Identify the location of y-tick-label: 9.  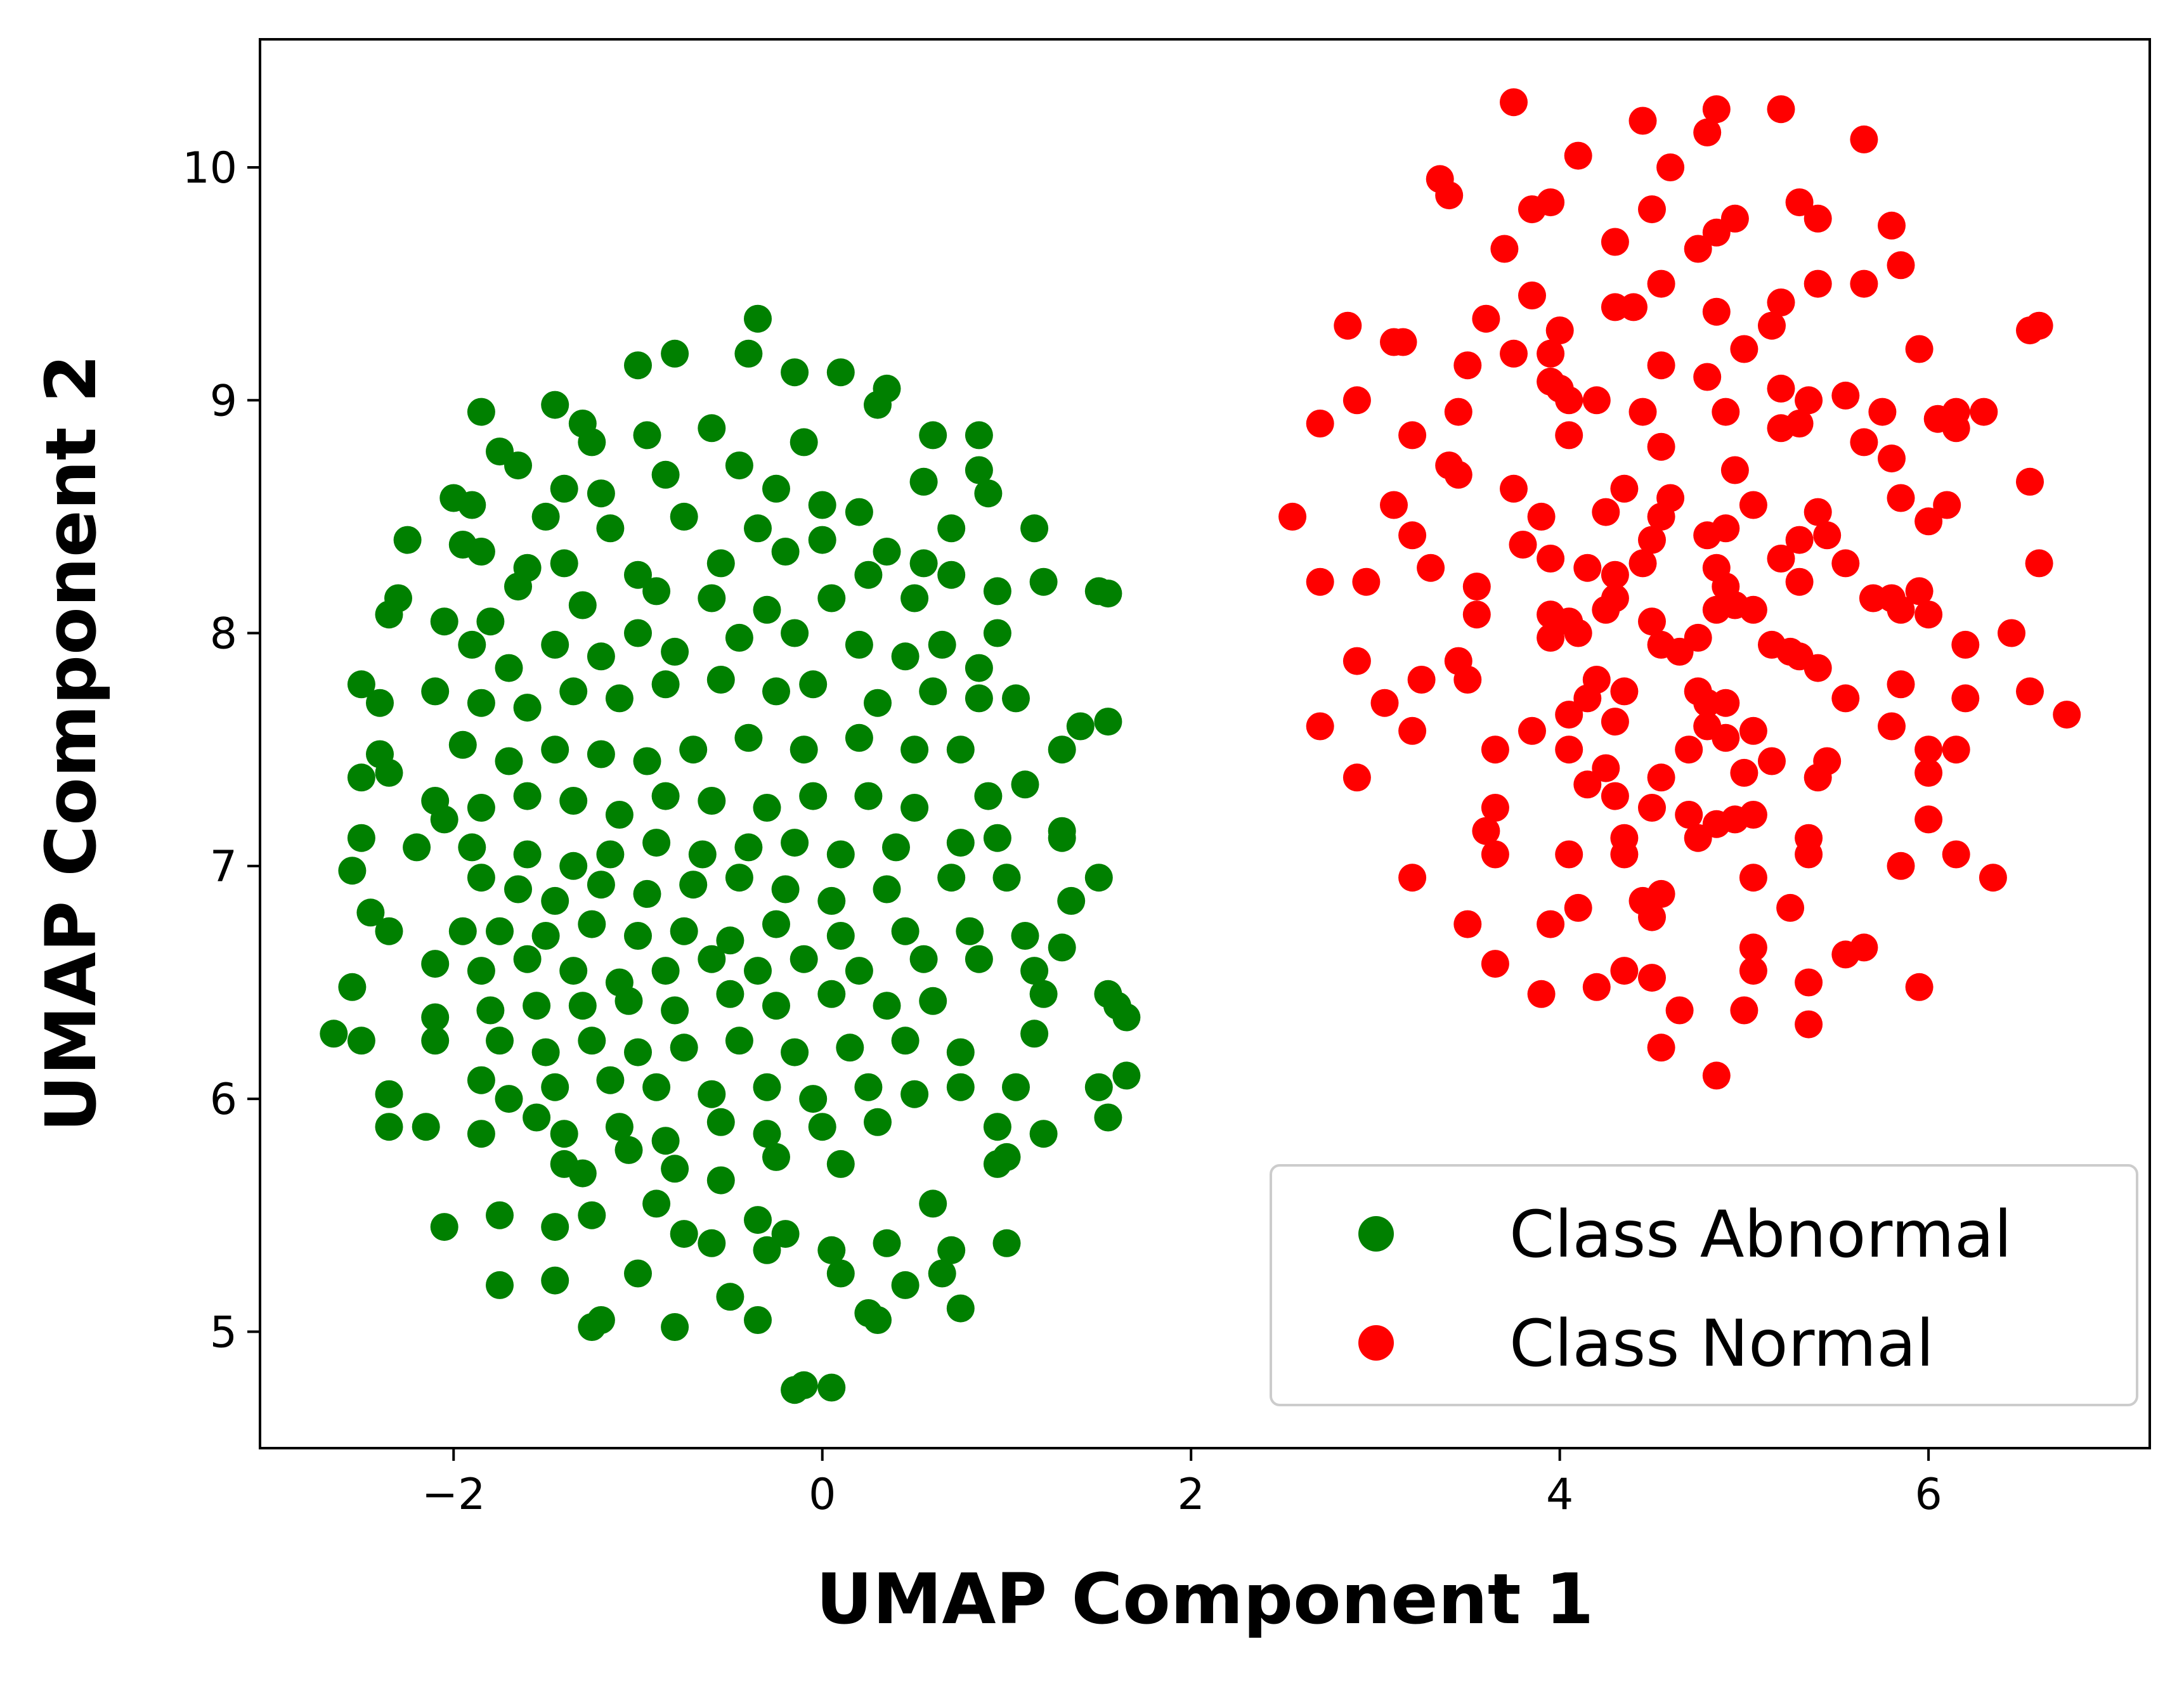
(223, 401).